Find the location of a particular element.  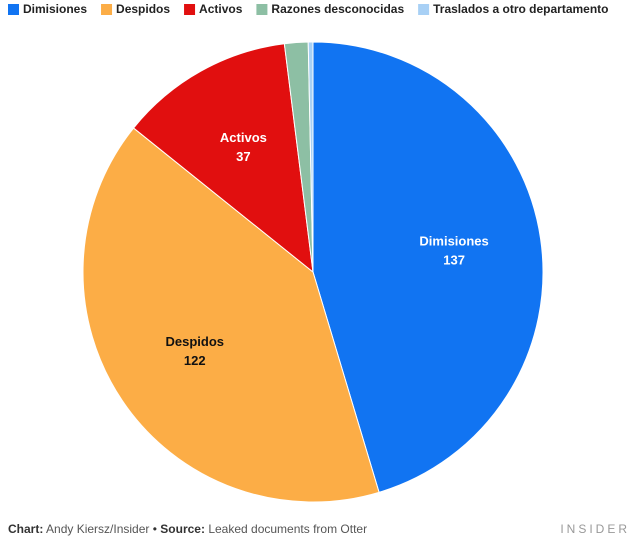

slice-label: Despidos is located at coordinates (194, 341).